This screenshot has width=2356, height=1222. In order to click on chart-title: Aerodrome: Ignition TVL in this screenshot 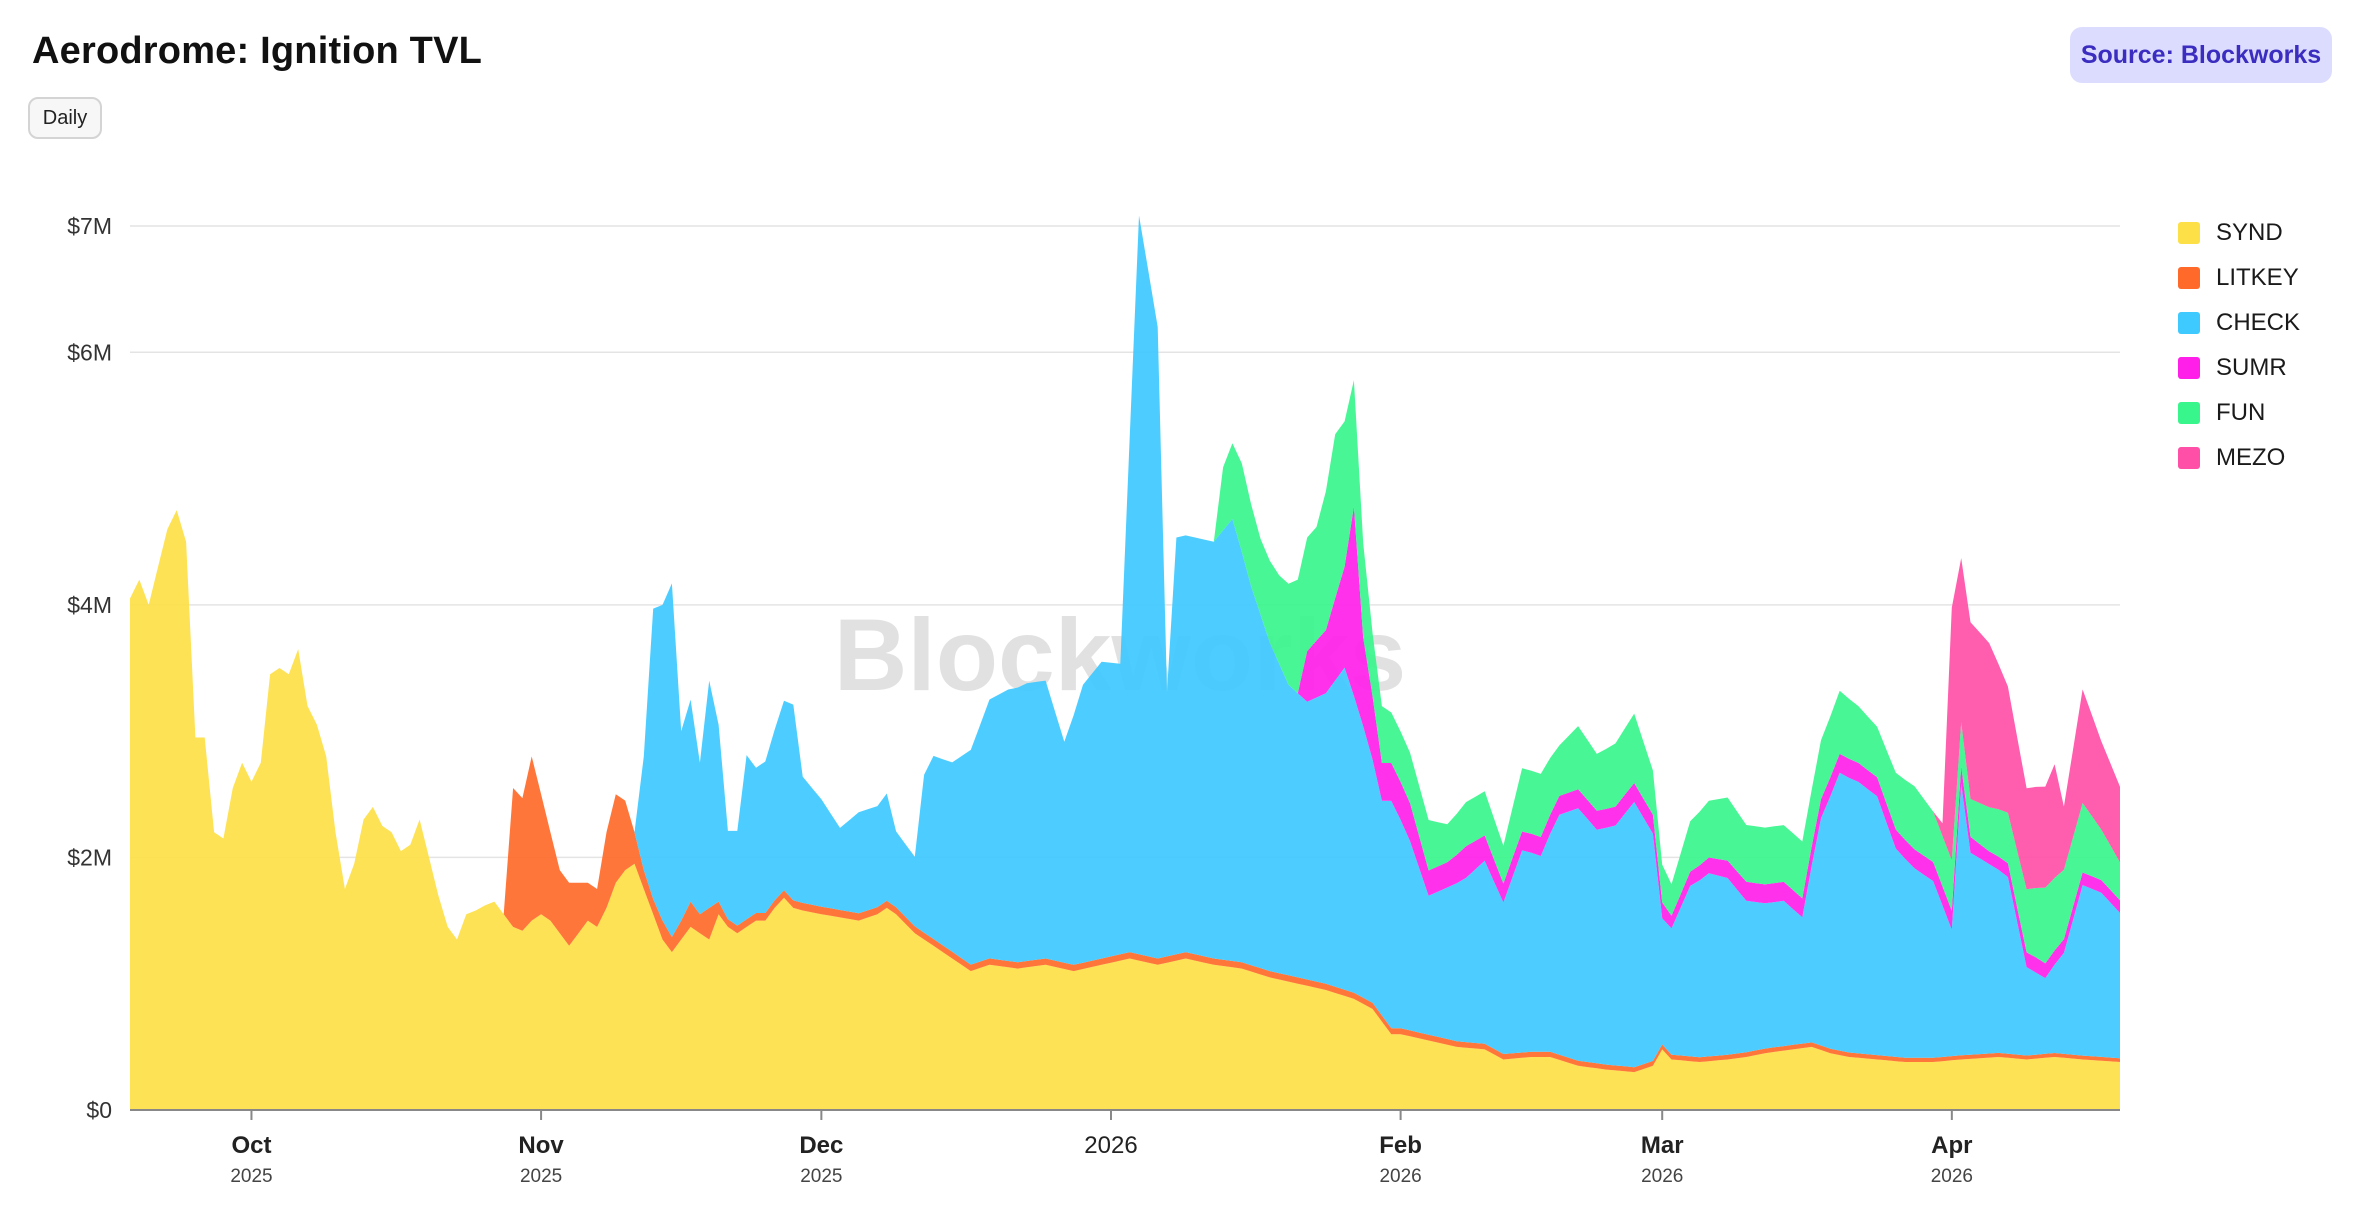, I will do `click(257, 51)`.